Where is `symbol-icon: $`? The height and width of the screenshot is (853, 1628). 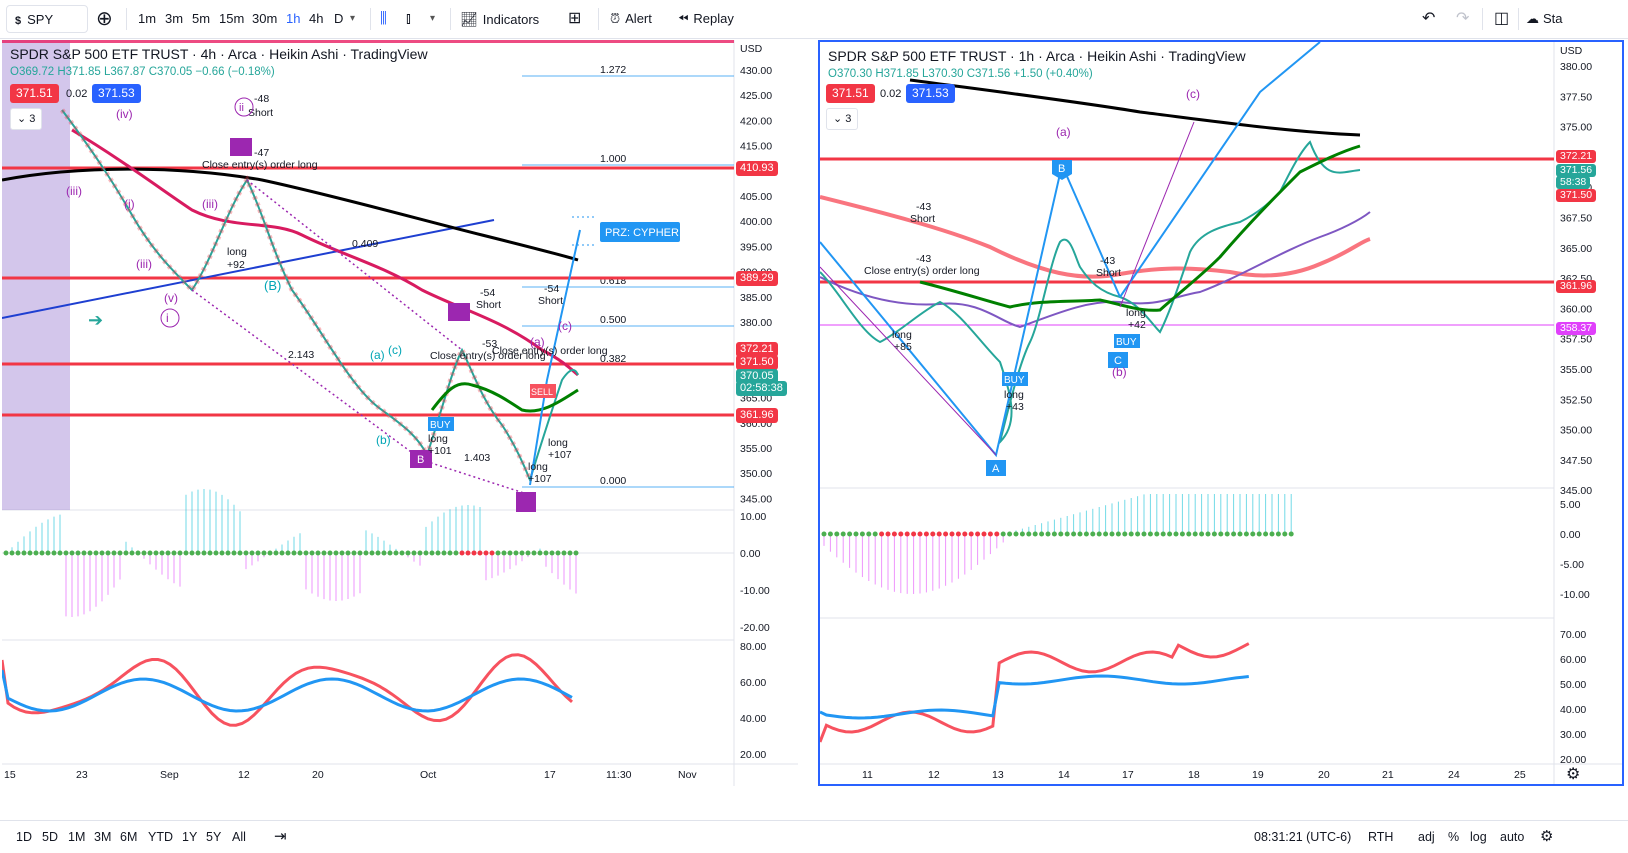
symbol-icon: $ is located at coordinates (18, 21).